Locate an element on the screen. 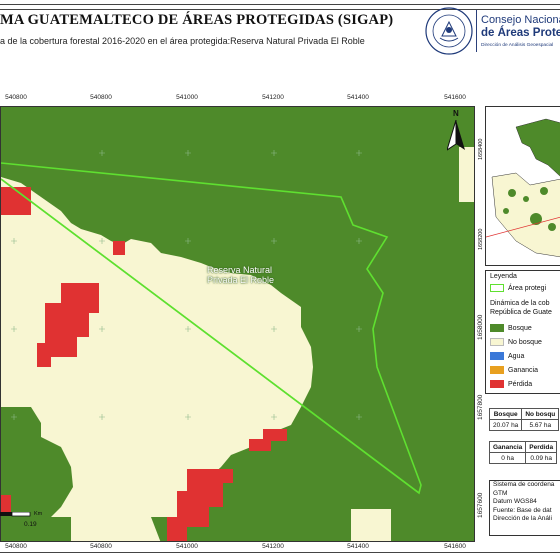 The image size is (560, 560). x-tick-top: 541000 is located at coordinates (187, 97).